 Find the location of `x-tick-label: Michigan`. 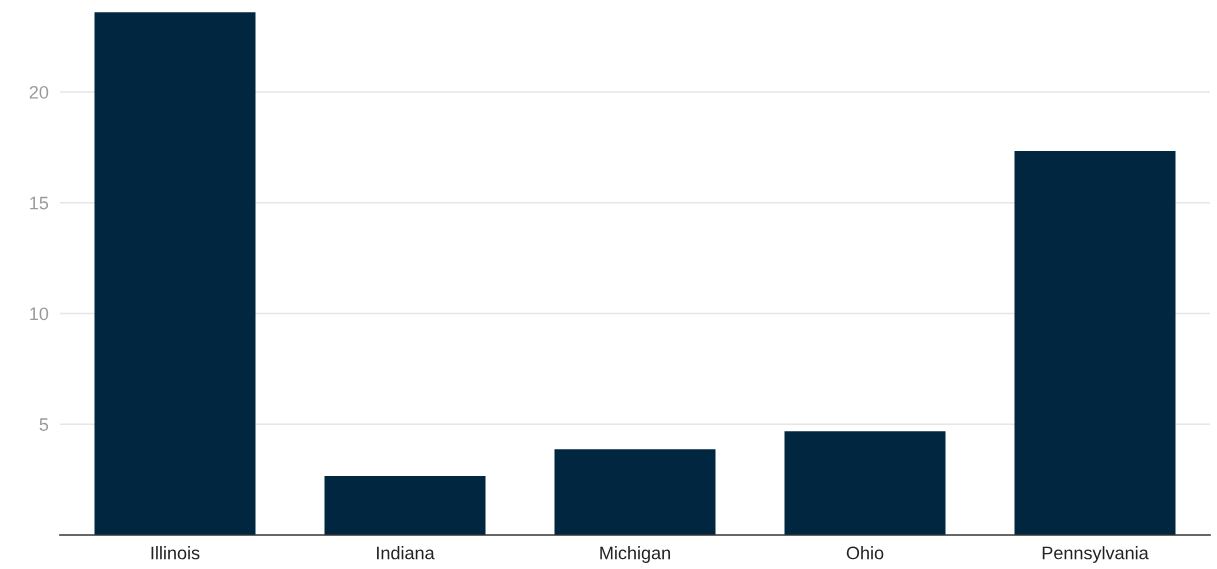

x-tick-label: Michigan is located at coordinates (635, 554).